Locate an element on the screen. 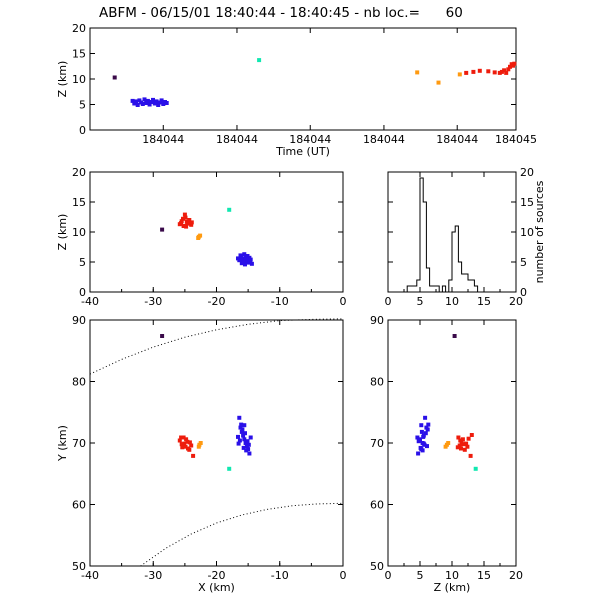 This screenshot has height=600, width=600. x-axis-label: Time (UT) is located at coordinates (302, 151).